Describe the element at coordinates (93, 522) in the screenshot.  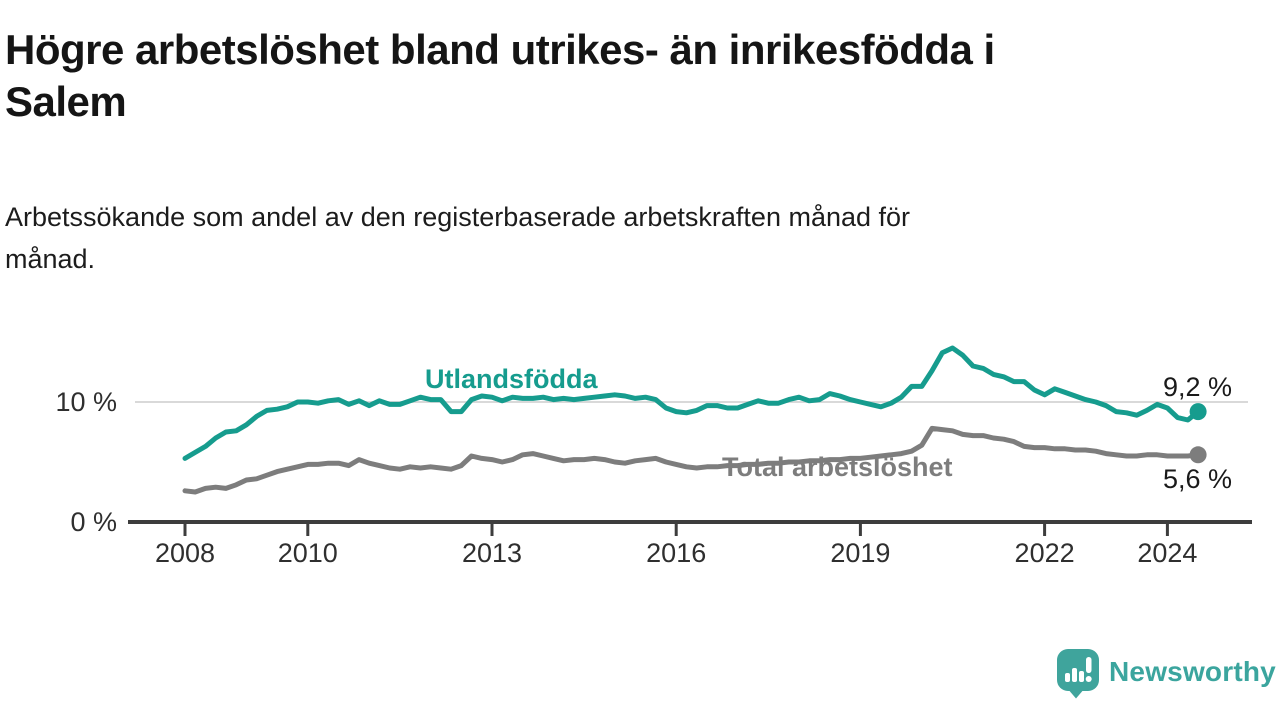
I see `y-tick-label-0: 0 %` at that location.